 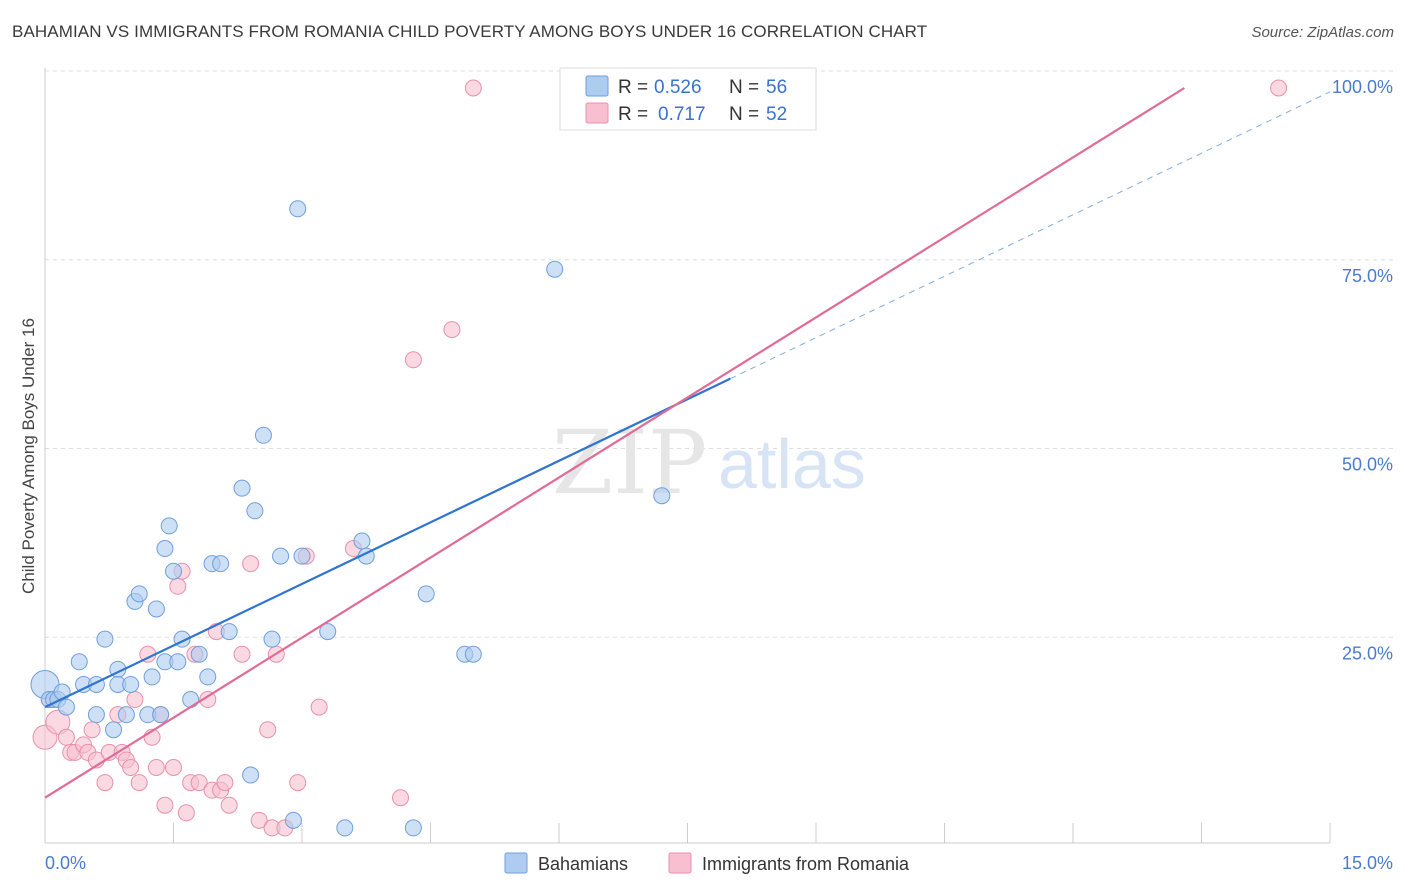 What do you see at coordinates (633, 114) in the screenshot?
I see `legend-r-label-2: R =` at bounding box center [633, 114].